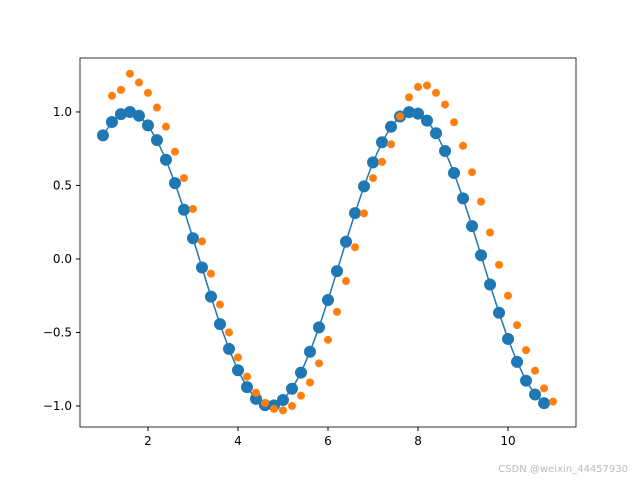 The image size is (640, 480). I want to click on watermark: CSDN @weixin_44457930, so click(563, 469).